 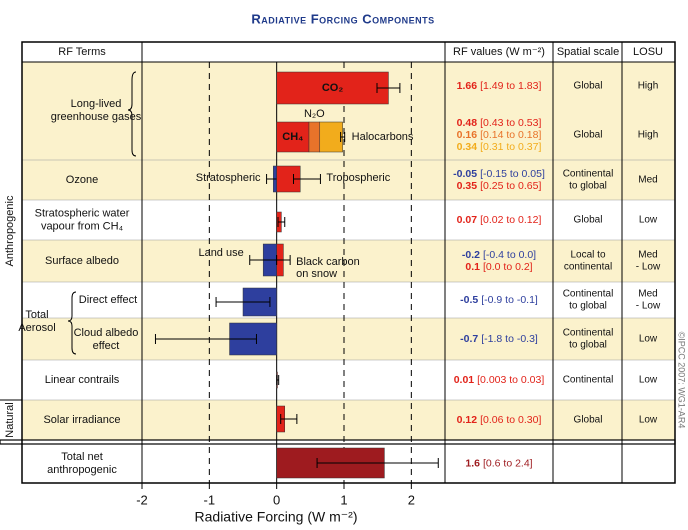 What do you see at coordinates (82, 470) in the screenshot?
I see `row-label: anthropogenic` at bounding box center [82, 470].